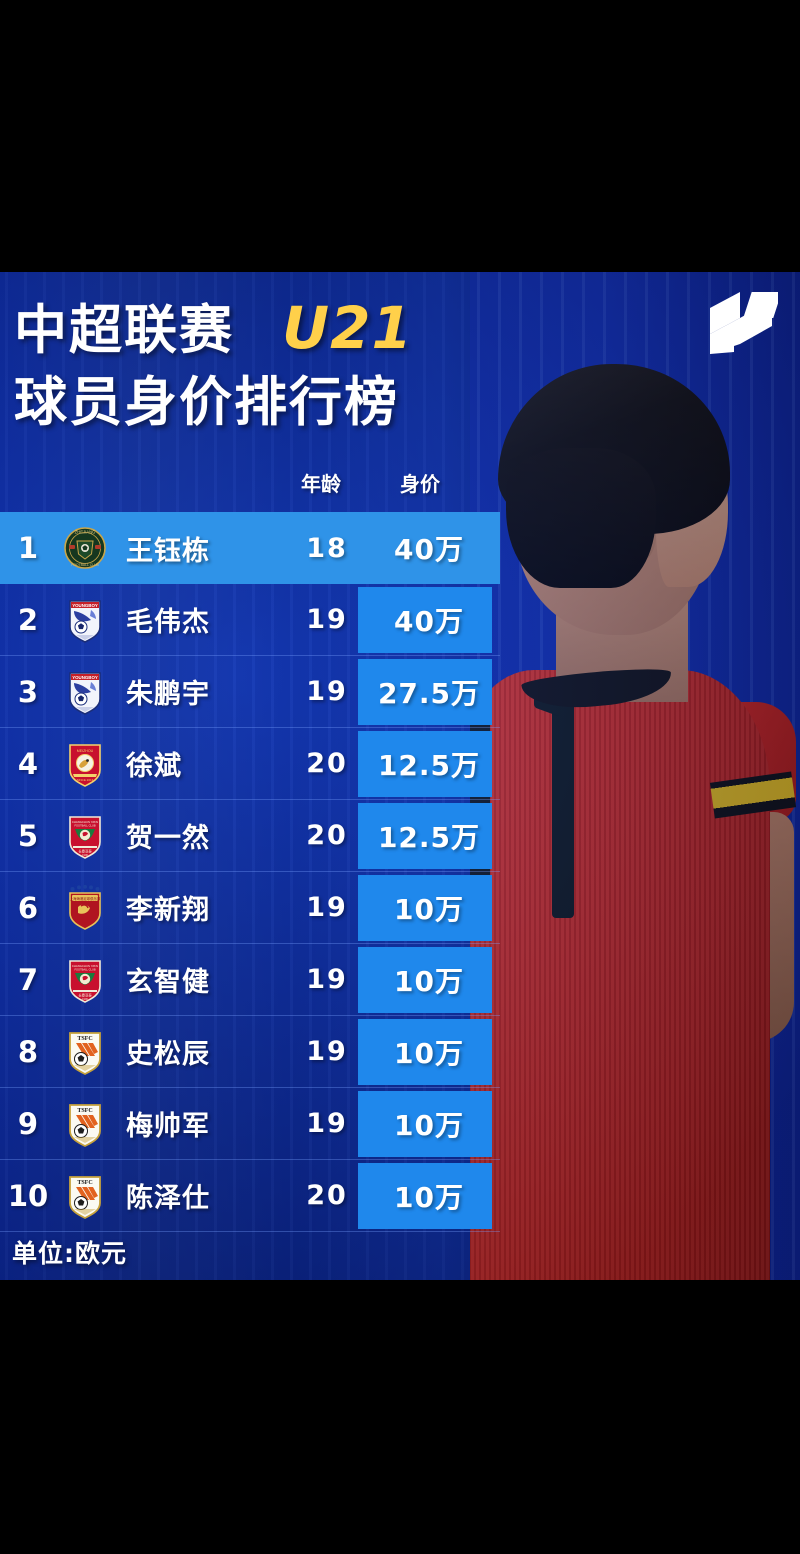  Describe the element at coordinates (168, 622) in the screenshot. I see `player-name: 毛伟杰` at that location.